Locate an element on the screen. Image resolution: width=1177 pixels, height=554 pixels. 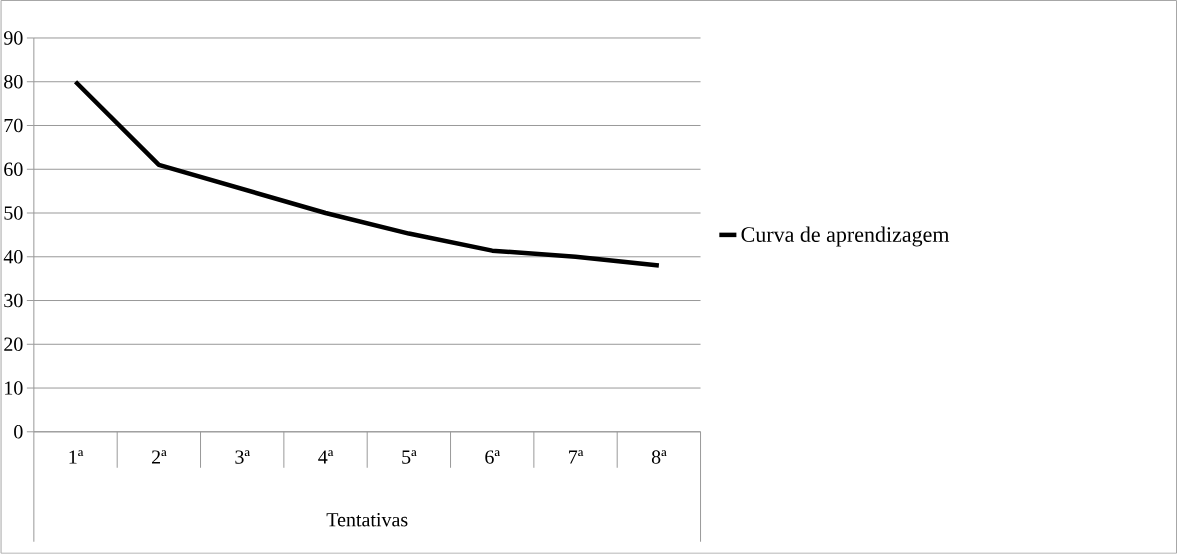
x-tick-label: 3ª is located at coordinates (242, 457).